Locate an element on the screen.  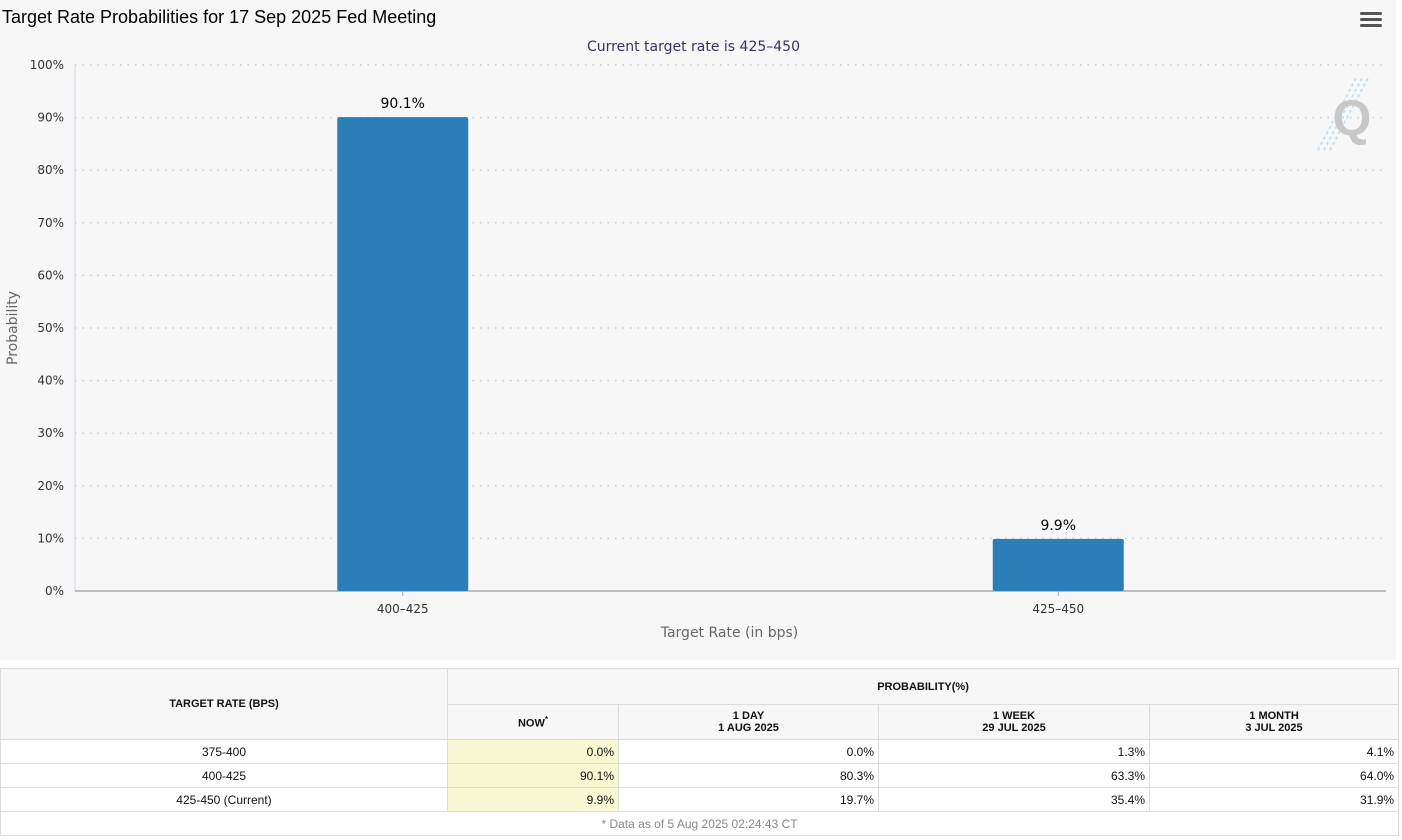
y-tick-label: 60% is located at coordinates (50, 275).